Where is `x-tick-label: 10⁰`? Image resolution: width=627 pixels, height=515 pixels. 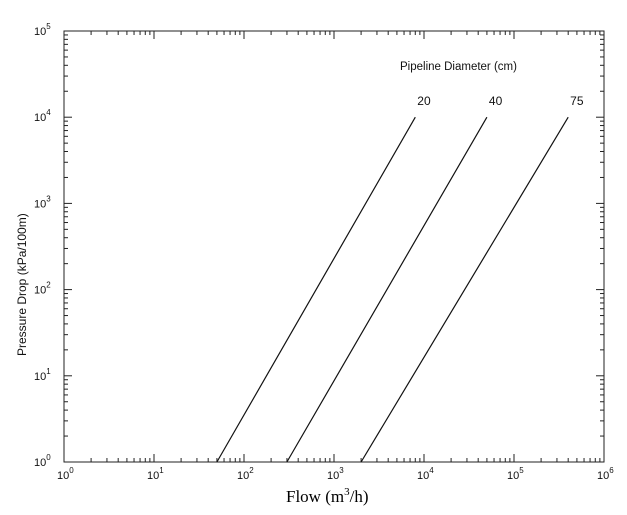 x-tick-label: 10⁰ is located at coordinates (65, 474).